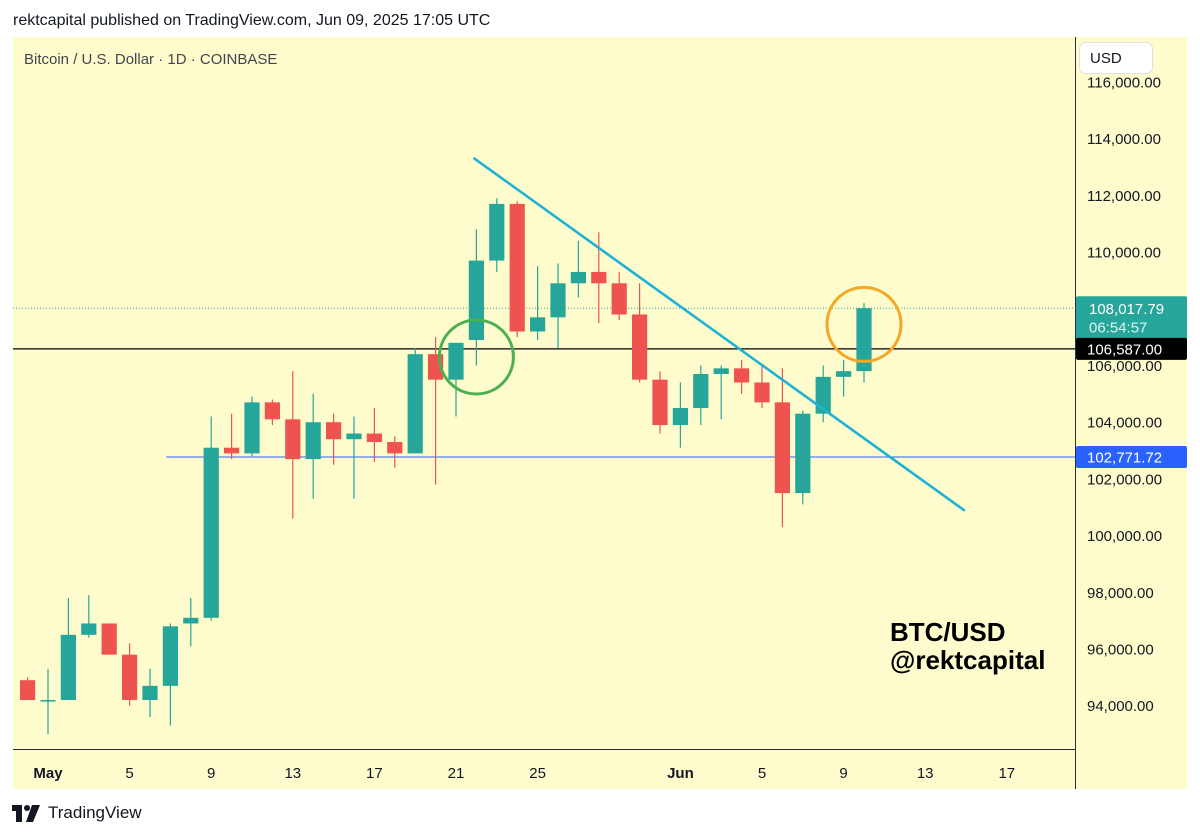  I want to click on x-tick-label: Jun, so click(680, 773).